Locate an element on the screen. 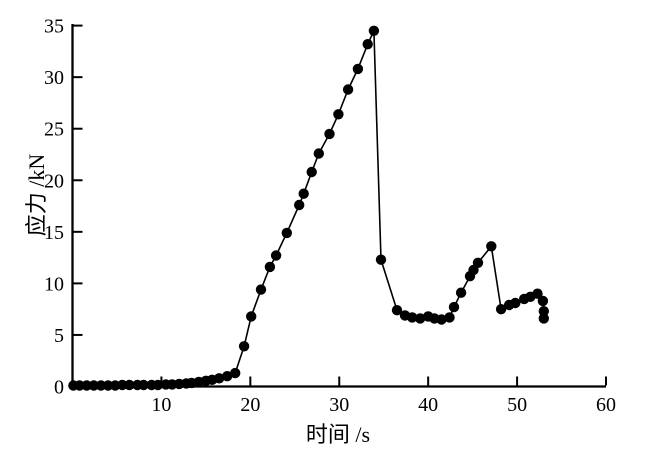 Image resolution: width=654 pixels, height=452 pixels. x-tick-label: 50 is located at coordinates (517, 405).